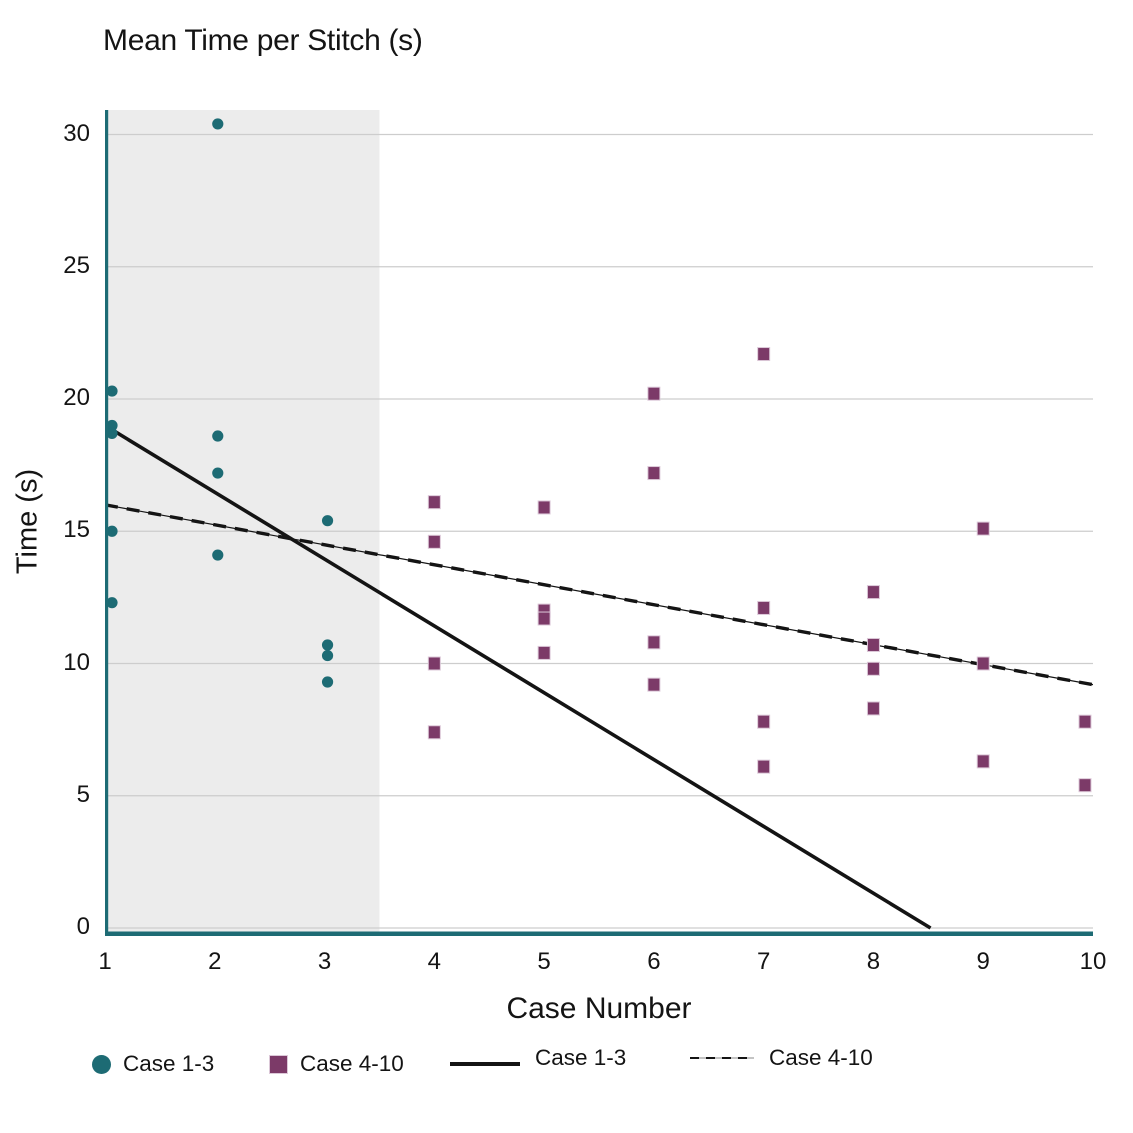 The width and height of the screenshot is (1133, 1133). Describe the element at coordinates (873, 961) in the screenshot. I see `x-tick-label-8: 8` at that location.